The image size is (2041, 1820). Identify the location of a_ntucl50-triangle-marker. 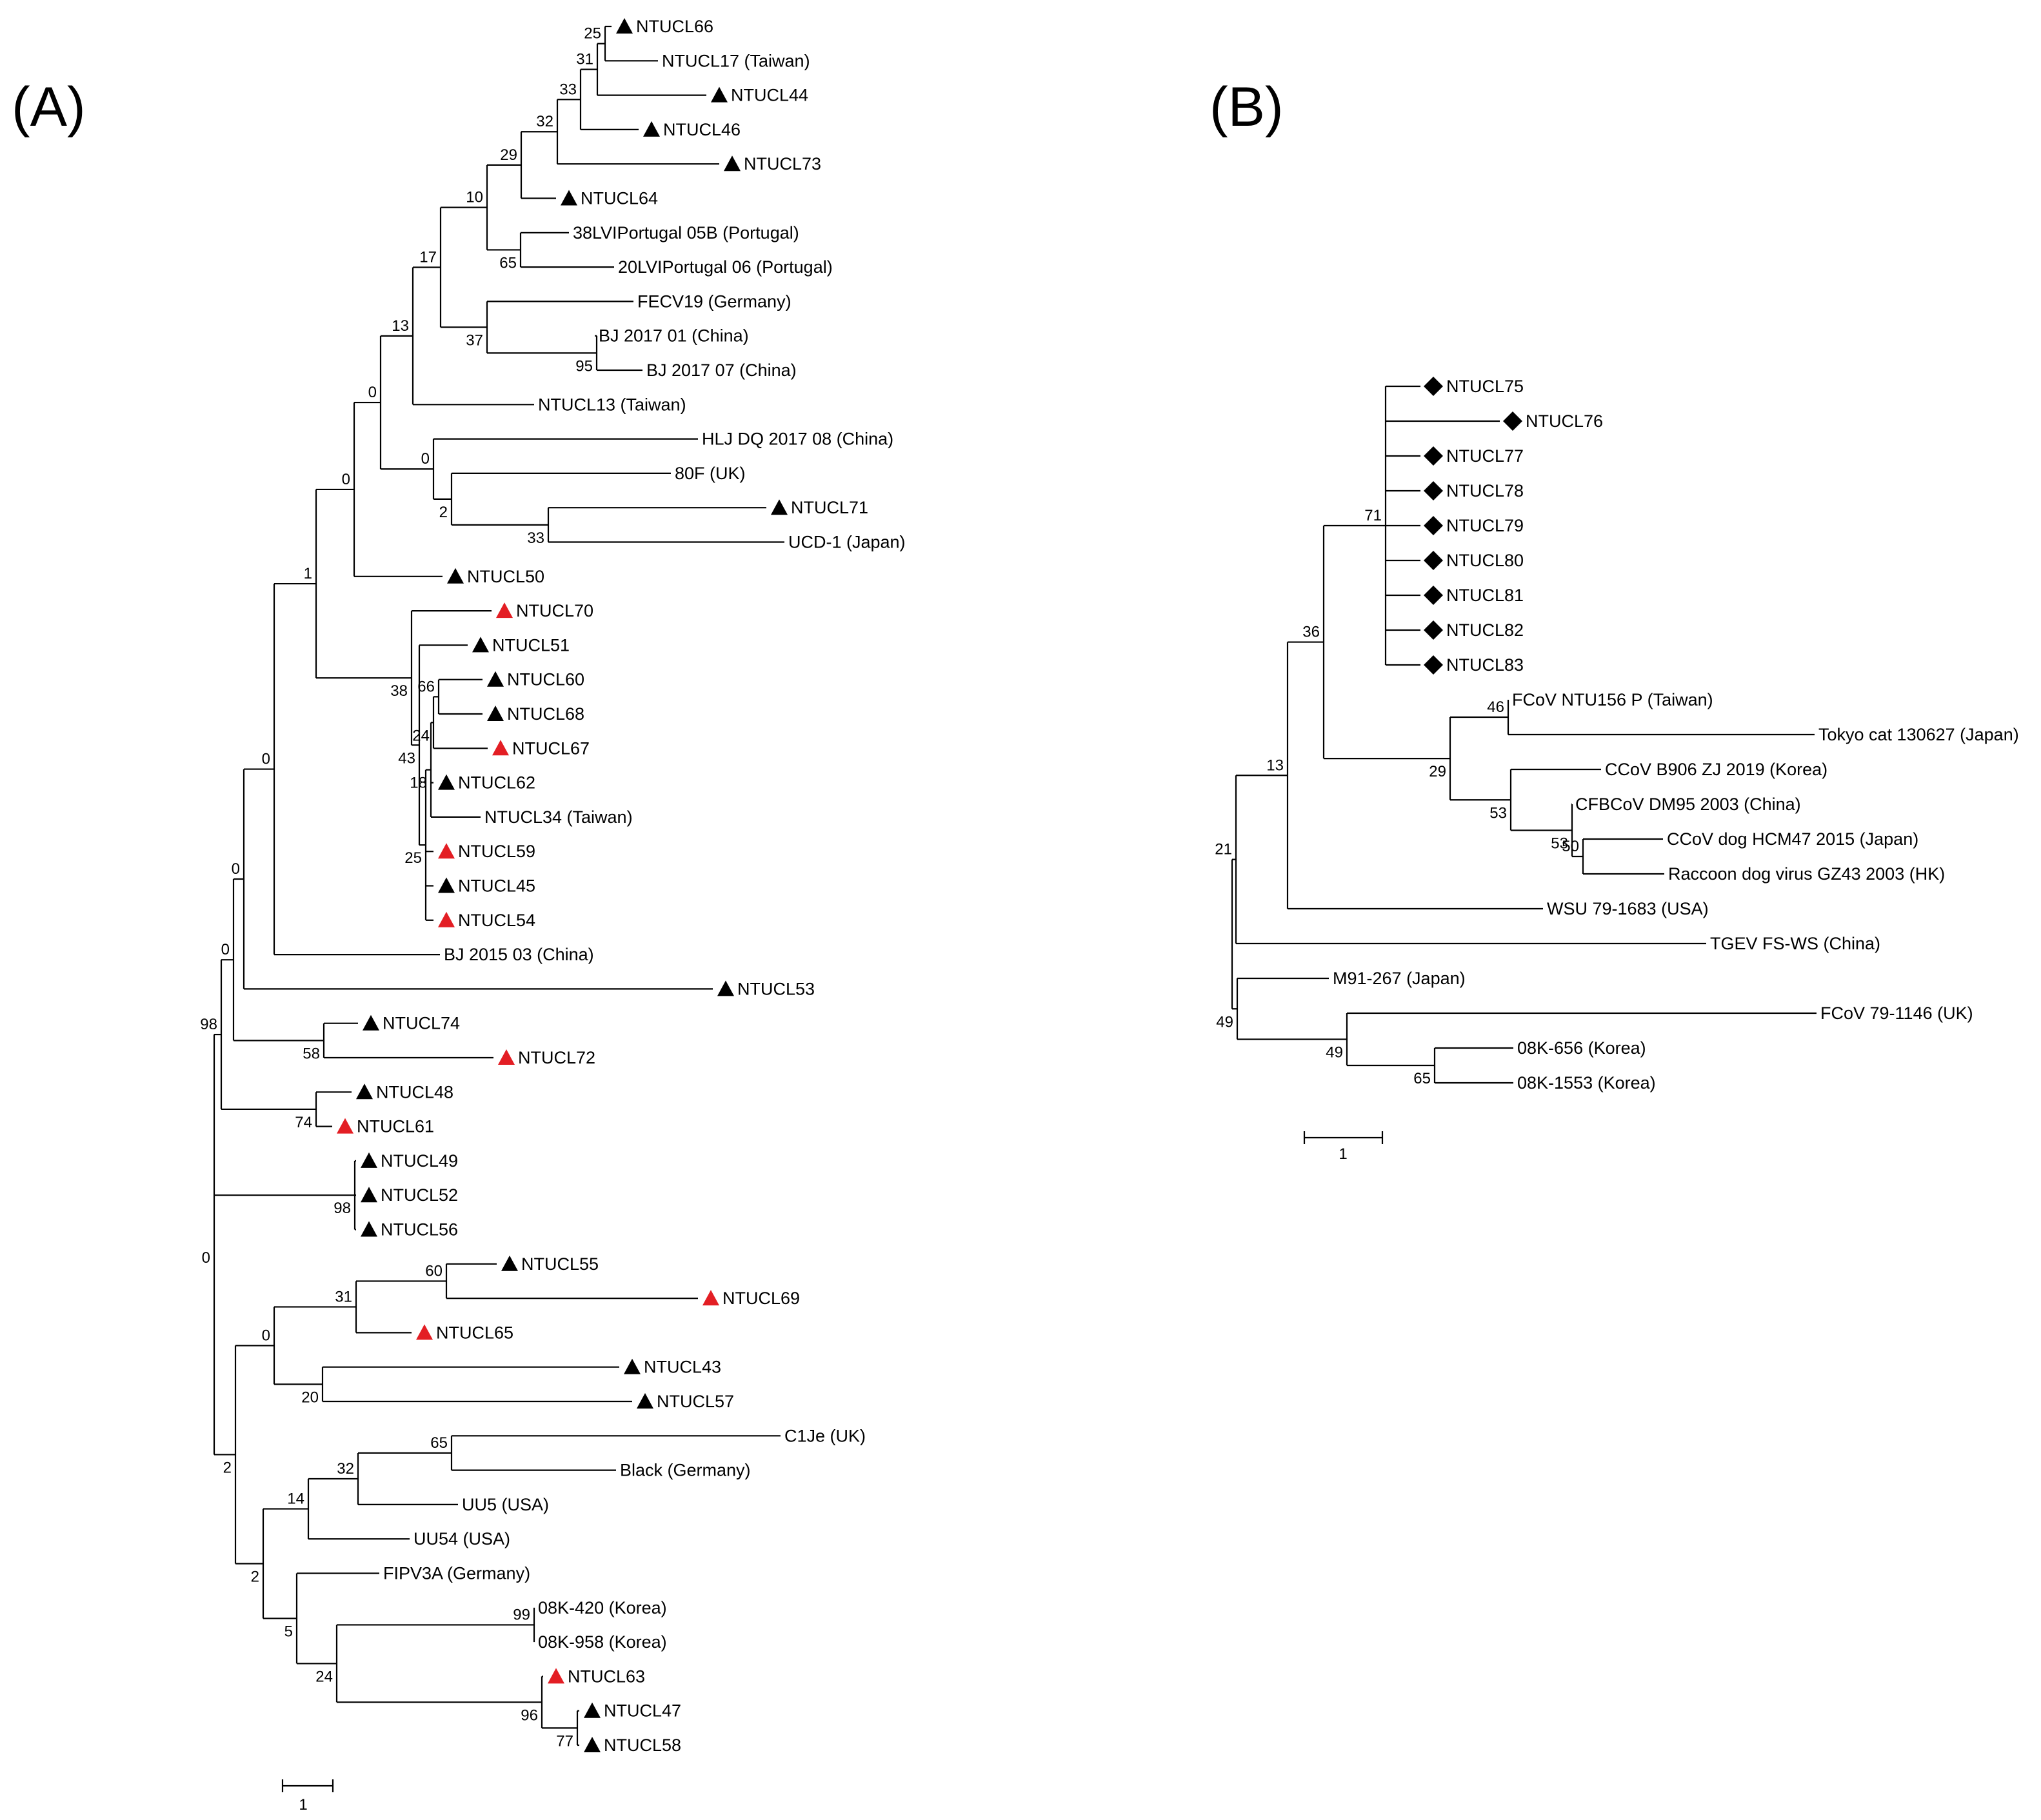
(455, 576).